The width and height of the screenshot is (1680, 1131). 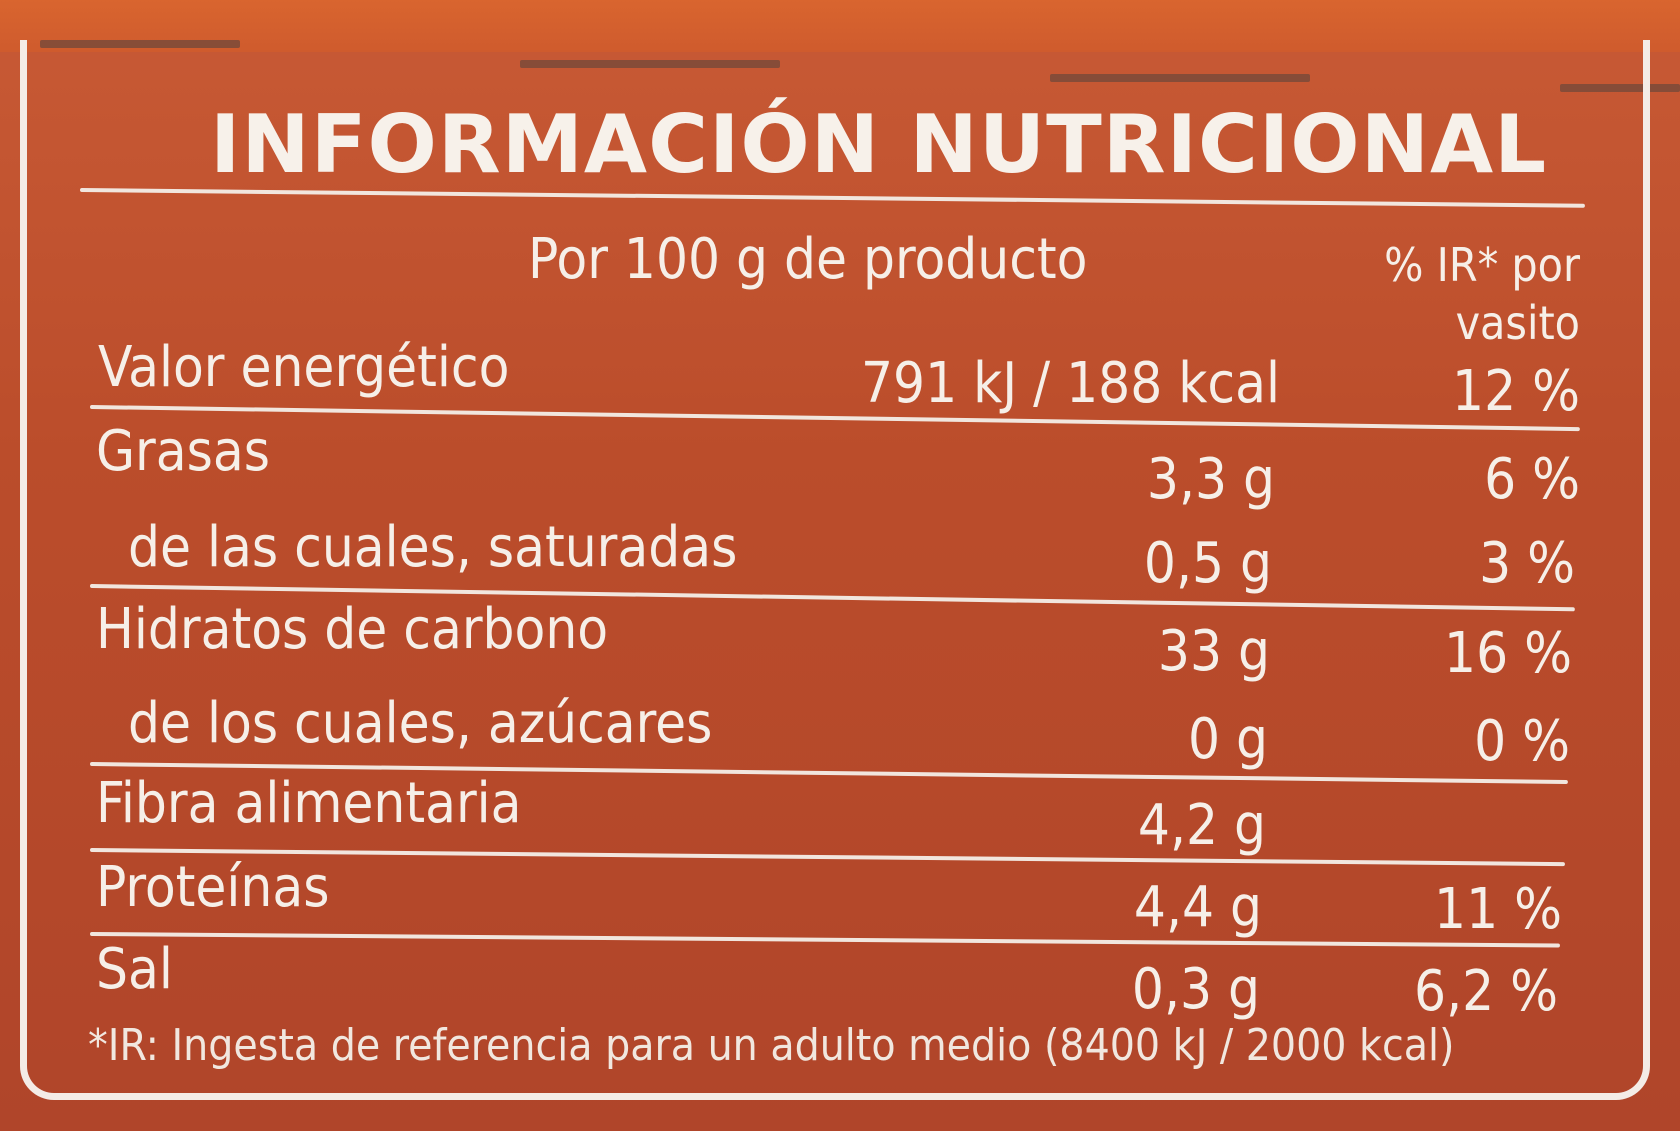 What do you see at coordinates (1195, 989) in the screenshot?
I see `row-salt-value: 0,3 g` at bounding box center [1195, 989].